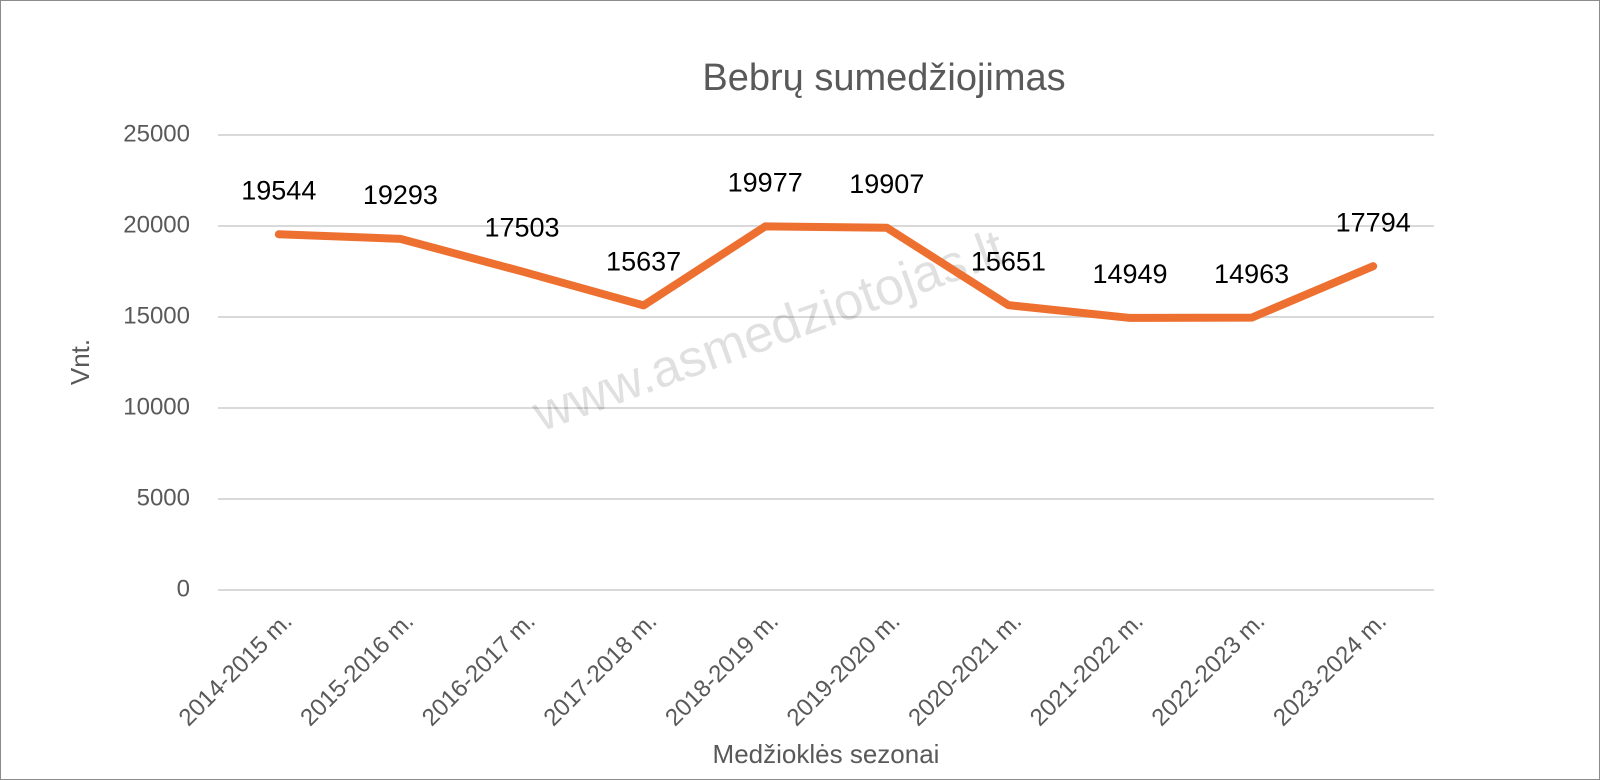  I want to click on data-label: 17794, so click(1373, 222).